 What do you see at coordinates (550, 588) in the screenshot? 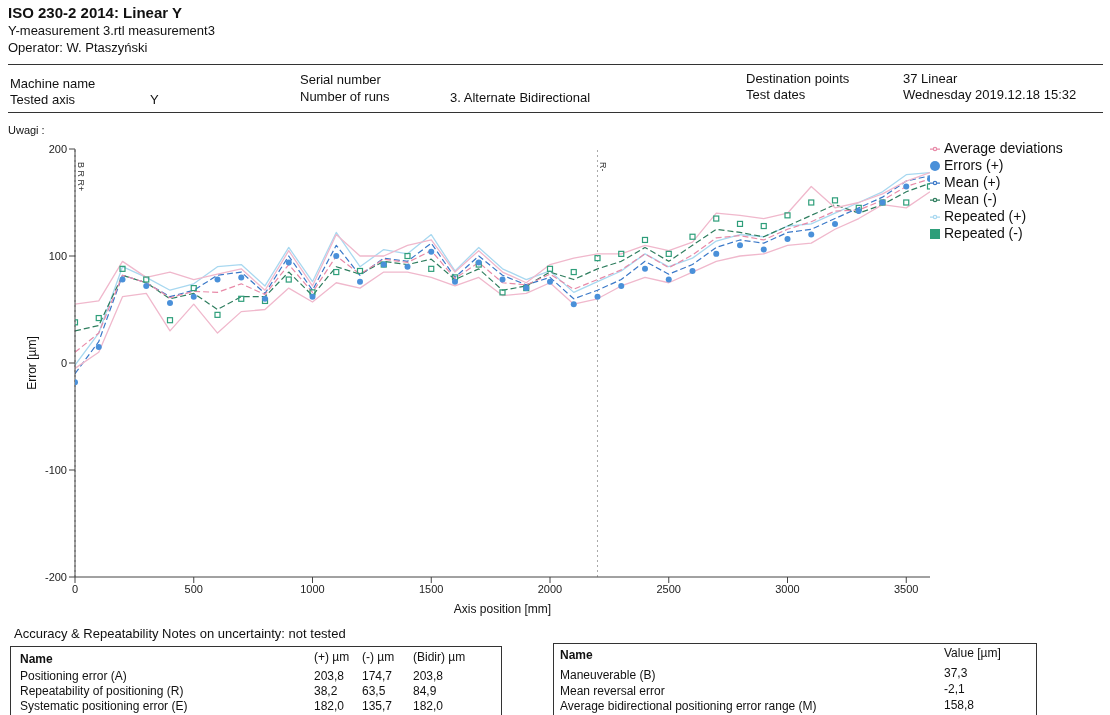
I see `x-tick-label: 2000` at bounding box center [550, 588].